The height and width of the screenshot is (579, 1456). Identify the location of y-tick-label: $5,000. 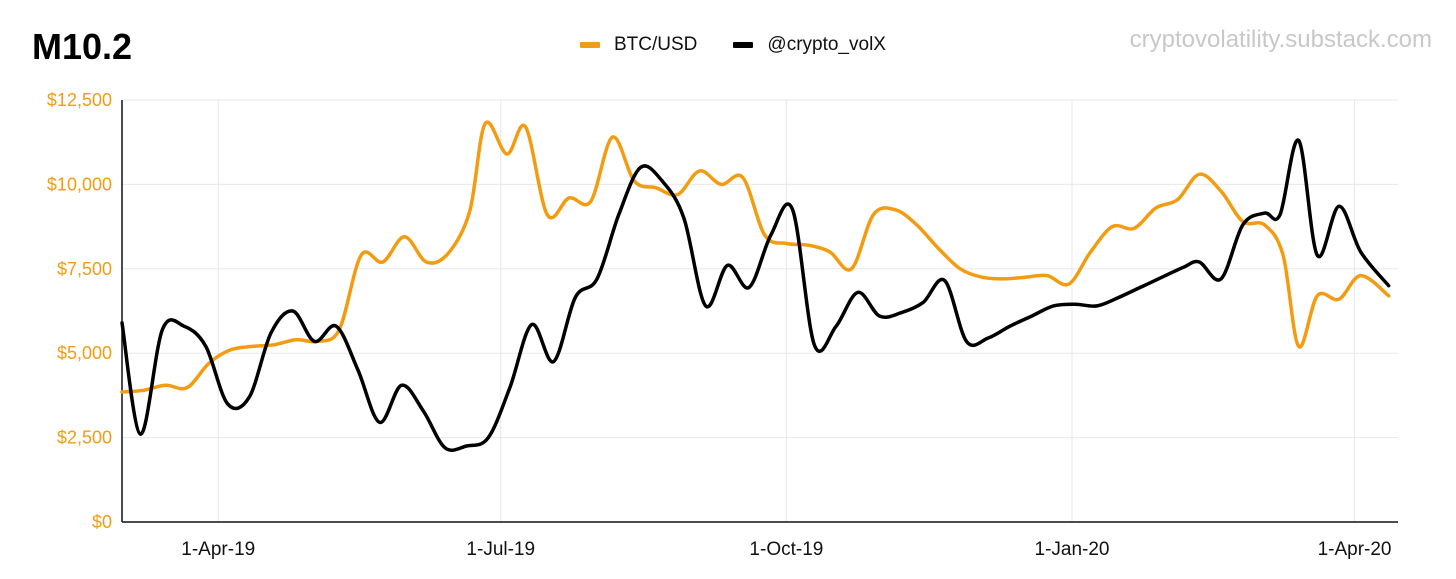
(84, 353).